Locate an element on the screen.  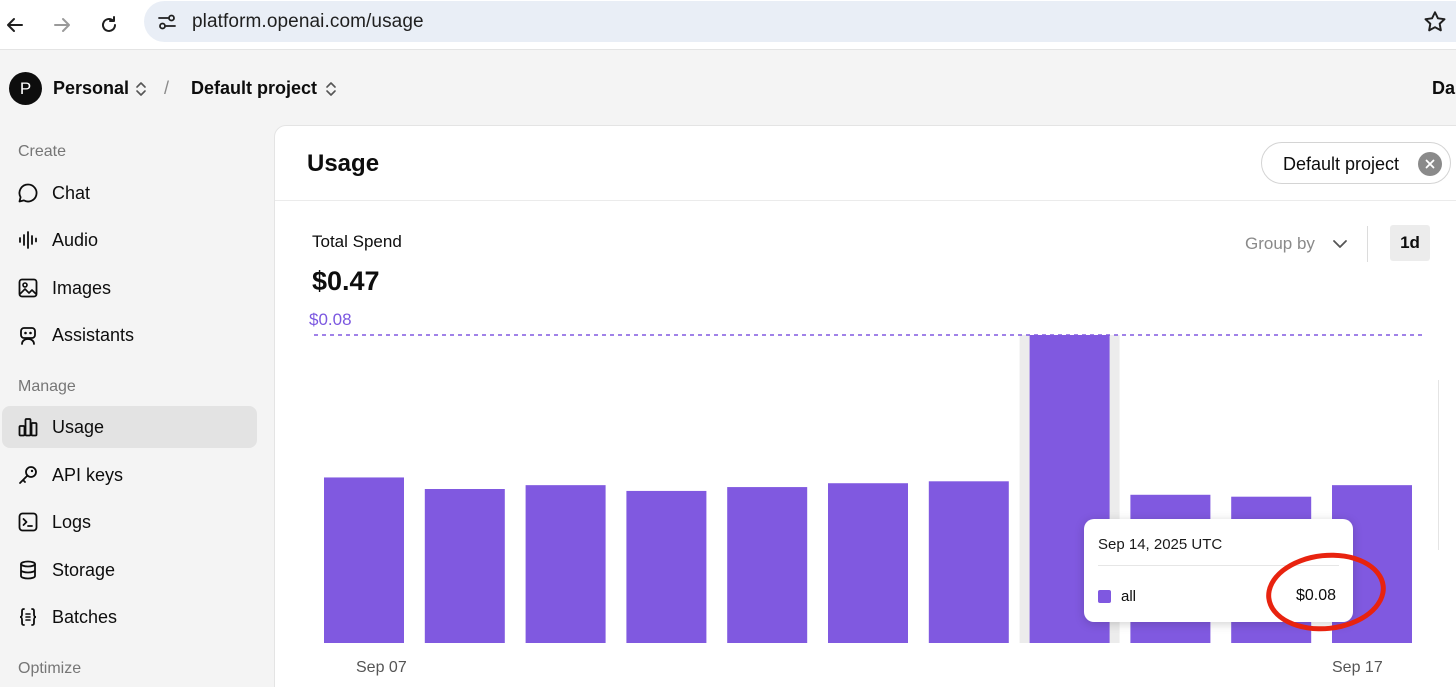
sidebar-item-label: Storage is located at coordinates (84, 570).